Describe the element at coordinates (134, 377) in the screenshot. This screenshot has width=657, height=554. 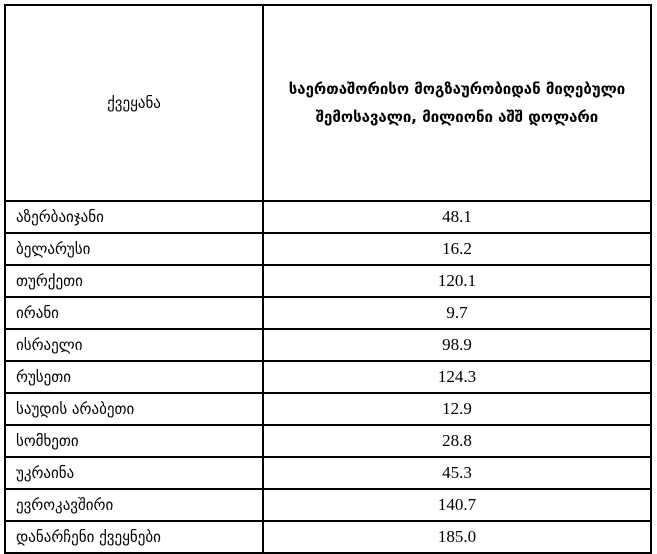
I see `country-cell: რუსეთი` at that location.